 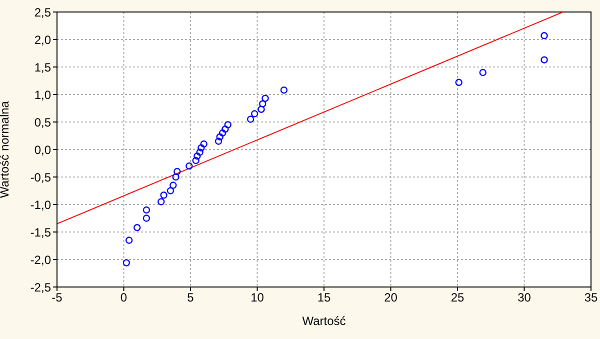 What do you see at coordinates (324, 321) in the screenshot?
I see `x-axis-title: Wartość` at bounding box center [324, 321].